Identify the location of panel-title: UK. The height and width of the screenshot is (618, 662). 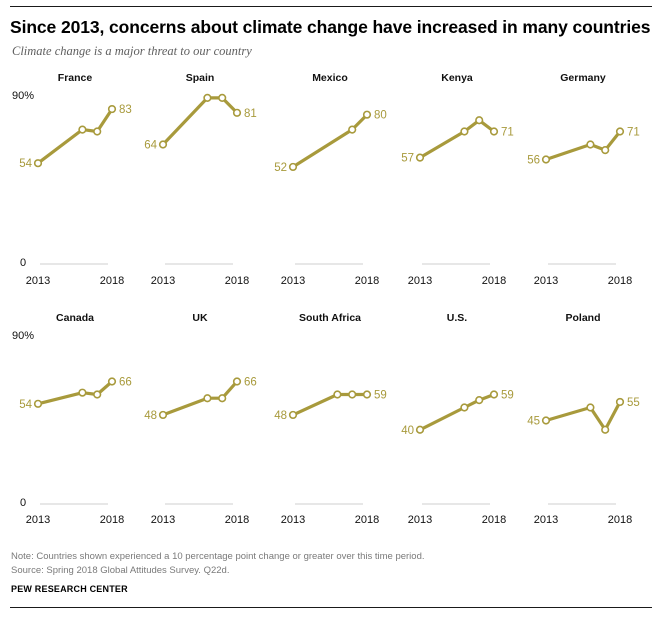
(200, 318).